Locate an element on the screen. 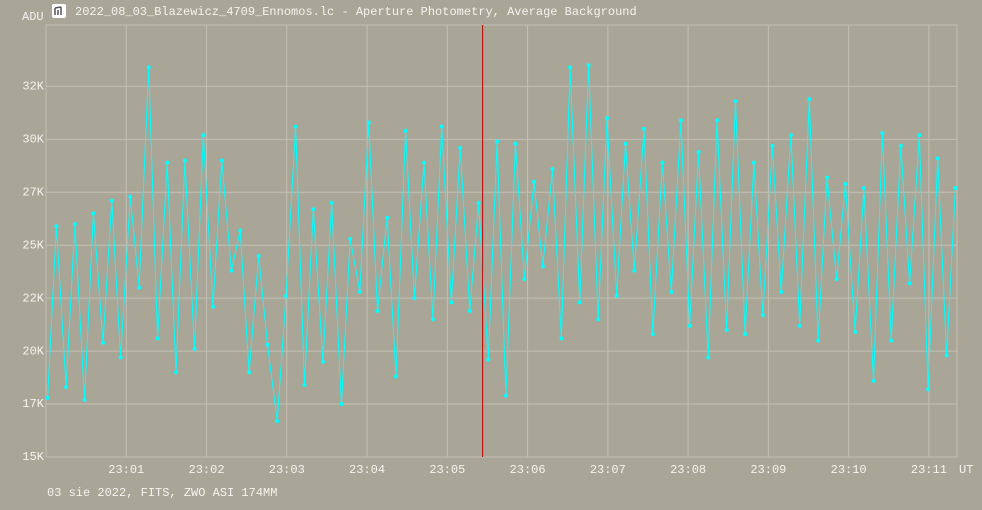  x-tick-label: 23:03 is located at coordinates (287, 470).